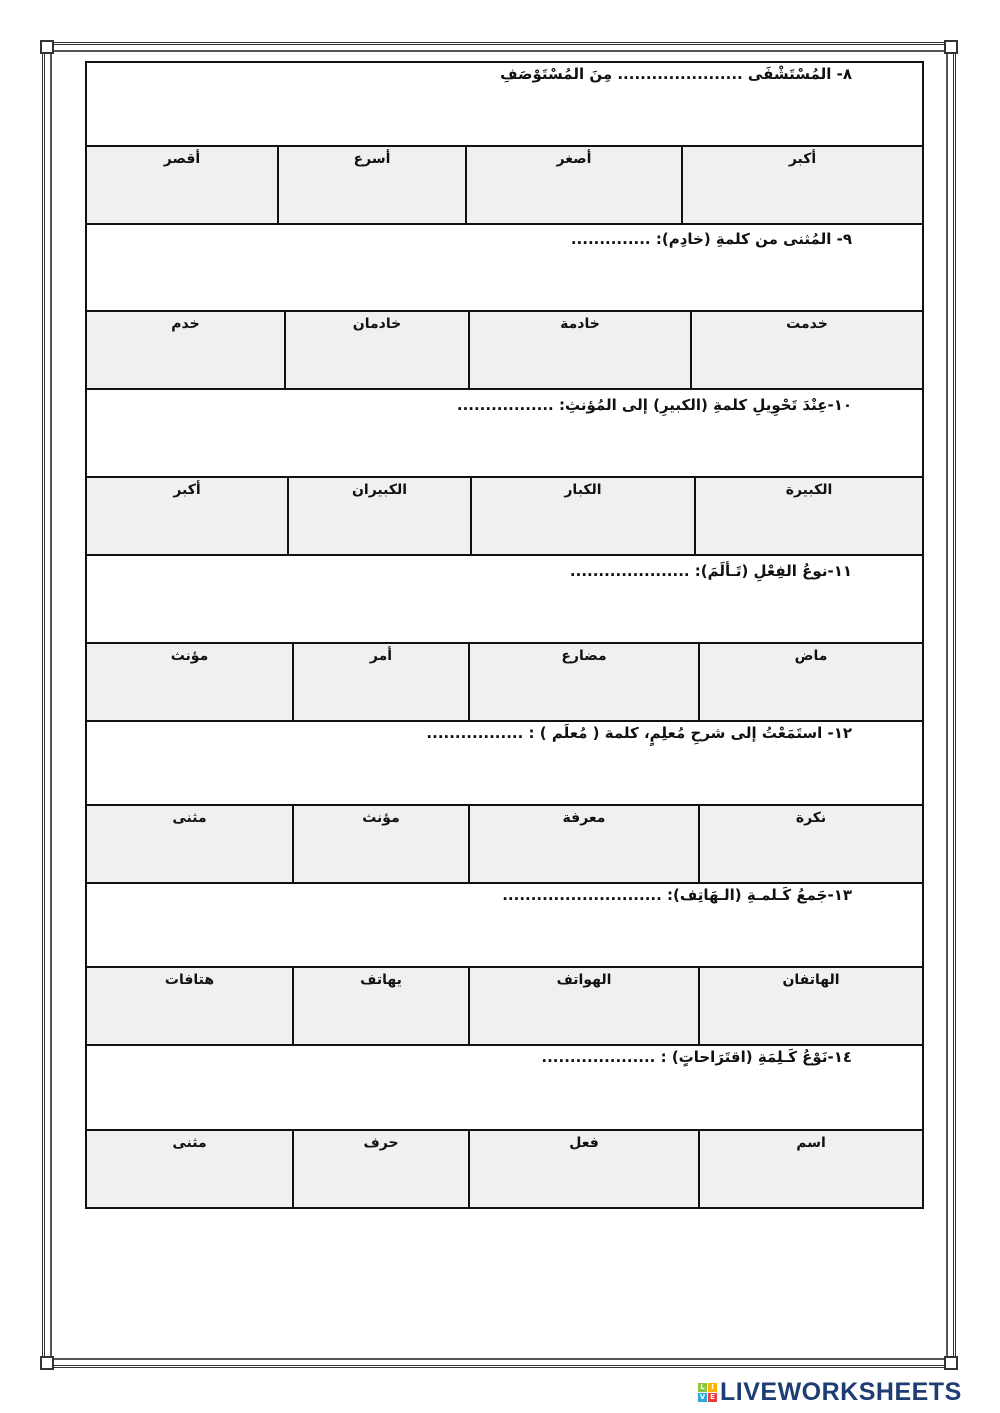 Image resolution: width=1000 pixels, height=1413 pixels. I want to click on option: خادمان, so click(376, 350).